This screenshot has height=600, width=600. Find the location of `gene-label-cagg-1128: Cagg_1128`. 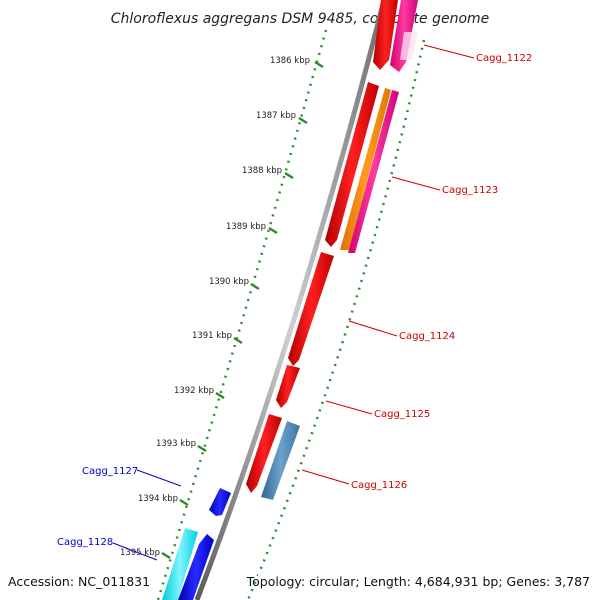

gene-label-cagg-1128: Cagg_1128 is located at coordinates (85, 542).